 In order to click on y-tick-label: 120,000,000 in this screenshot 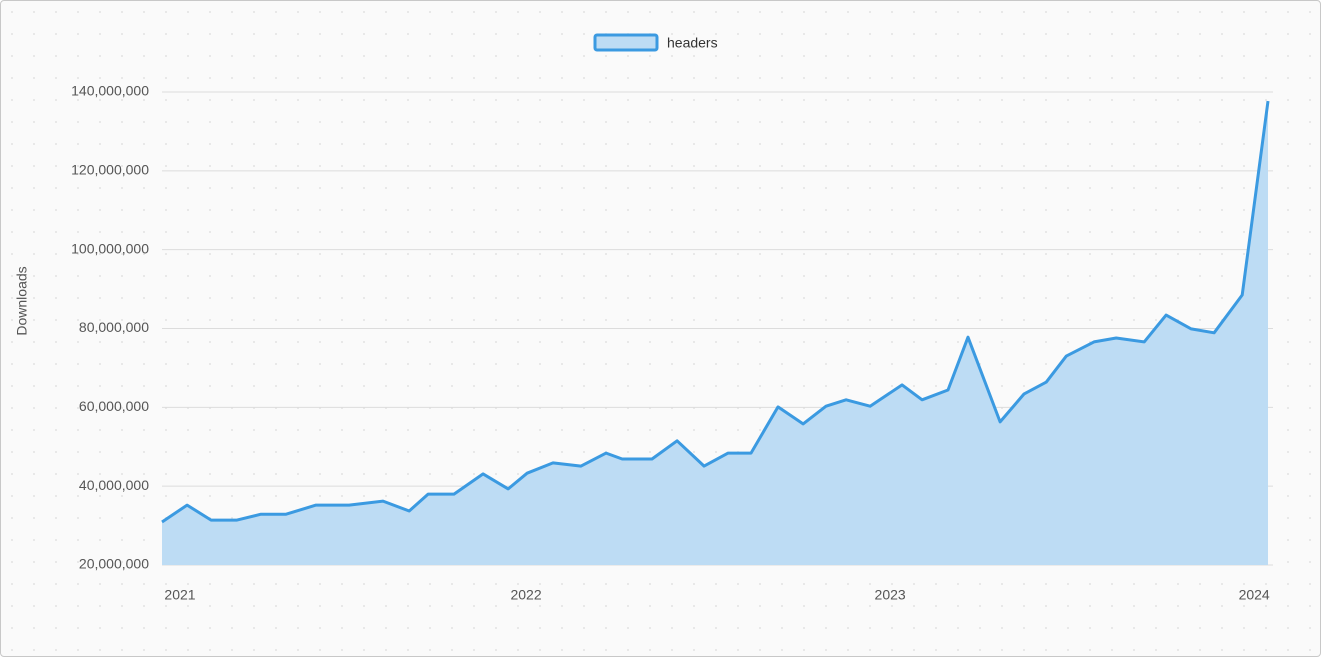, I will do `click(110, 170)`.